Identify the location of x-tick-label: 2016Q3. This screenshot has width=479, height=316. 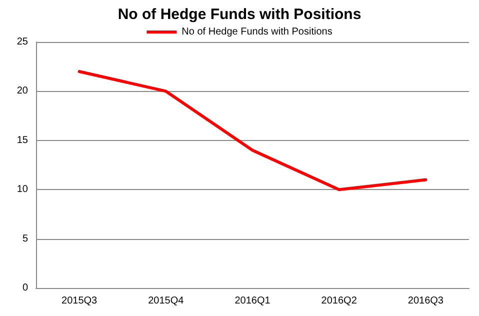
(426, 301).